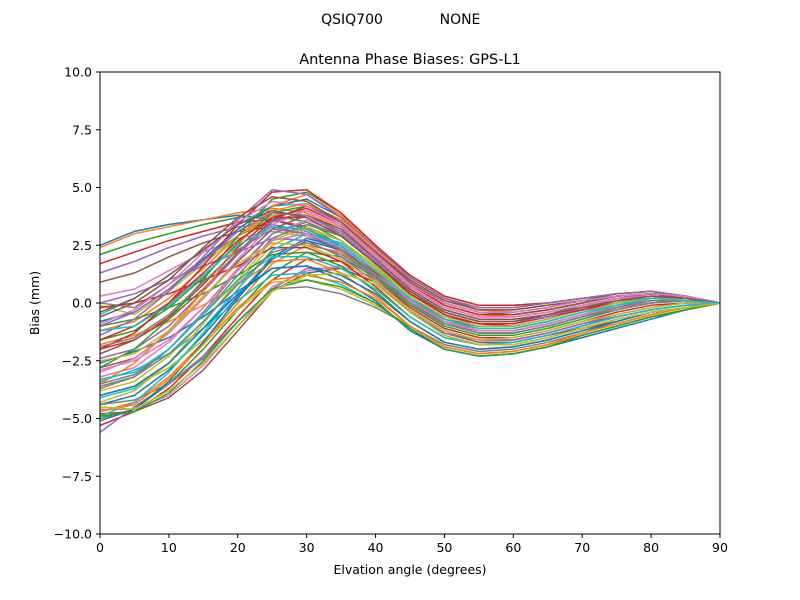  I want to click on suptitle-right: NONE, so click(460, 20).